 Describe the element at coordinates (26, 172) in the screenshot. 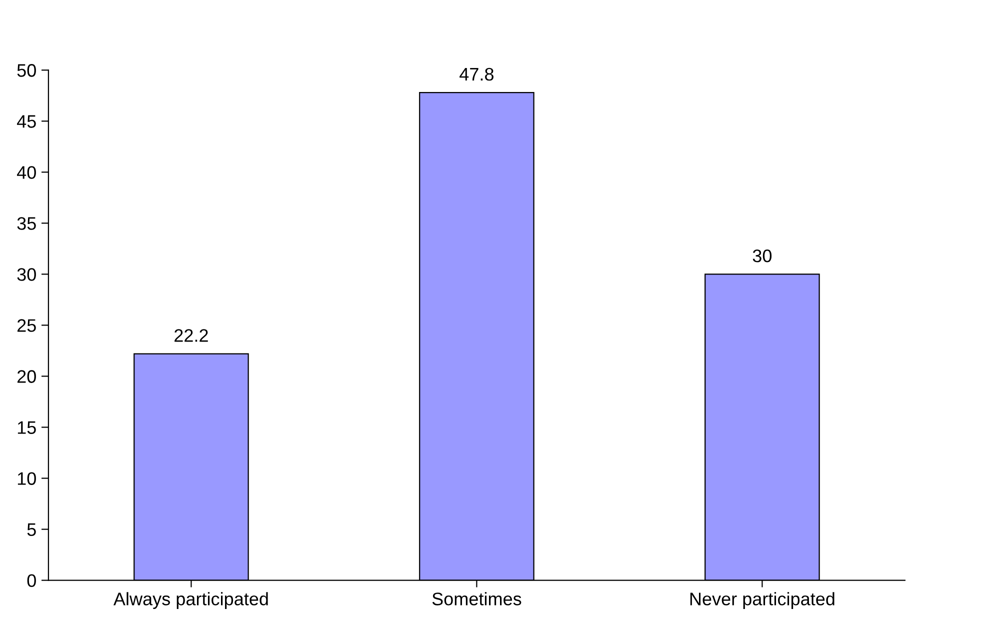

I see `y-tick-label: 40` at that location.